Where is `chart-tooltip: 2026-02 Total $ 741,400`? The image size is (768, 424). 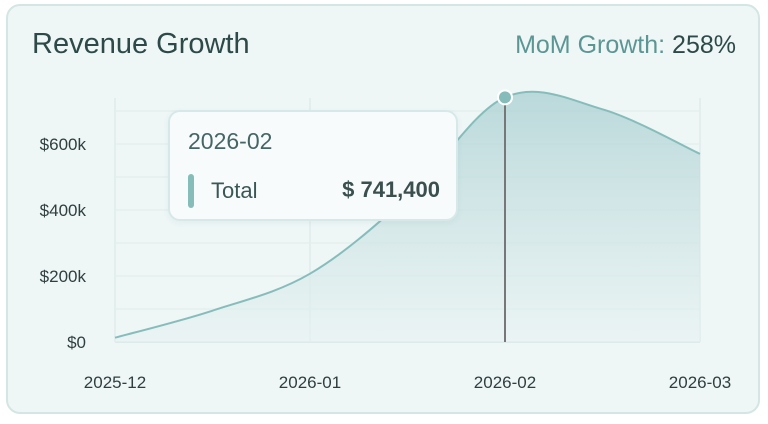
chart-tooltip: 2026-02 Total $ 741,400 is located at coordinates (313, 165).